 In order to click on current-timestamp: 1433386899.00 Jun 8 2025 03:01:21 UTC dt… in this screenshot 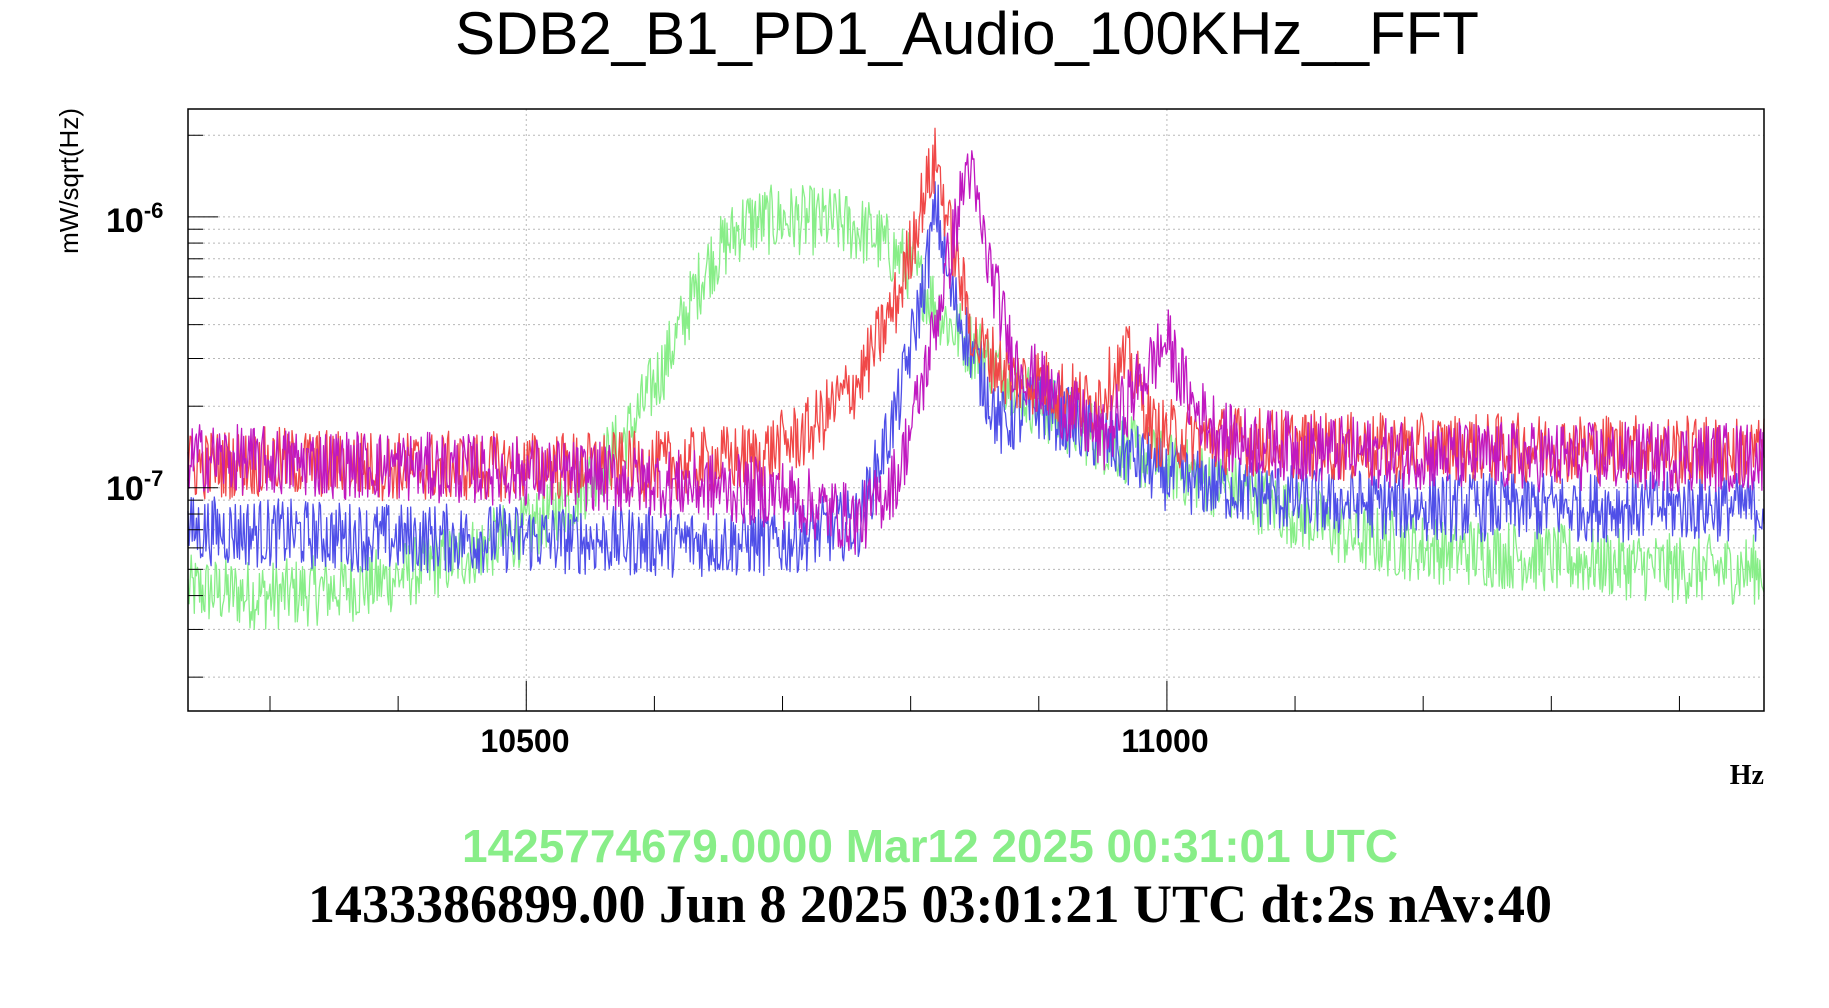, I will do `click(930, 904)`.